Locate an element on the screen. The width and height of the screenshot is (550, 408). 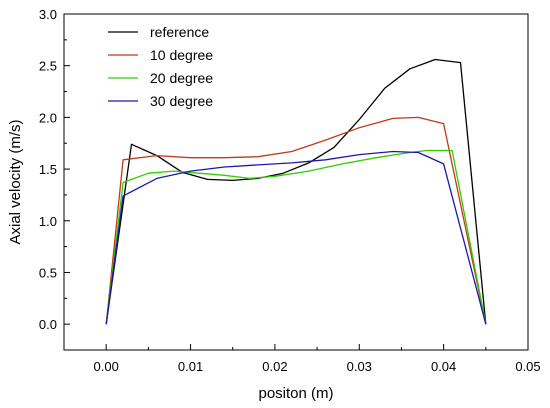
y-axis: 0.0 0.5 1.0 1.5 2.0 2.5 3.0 is located at coordinates (54, 169).